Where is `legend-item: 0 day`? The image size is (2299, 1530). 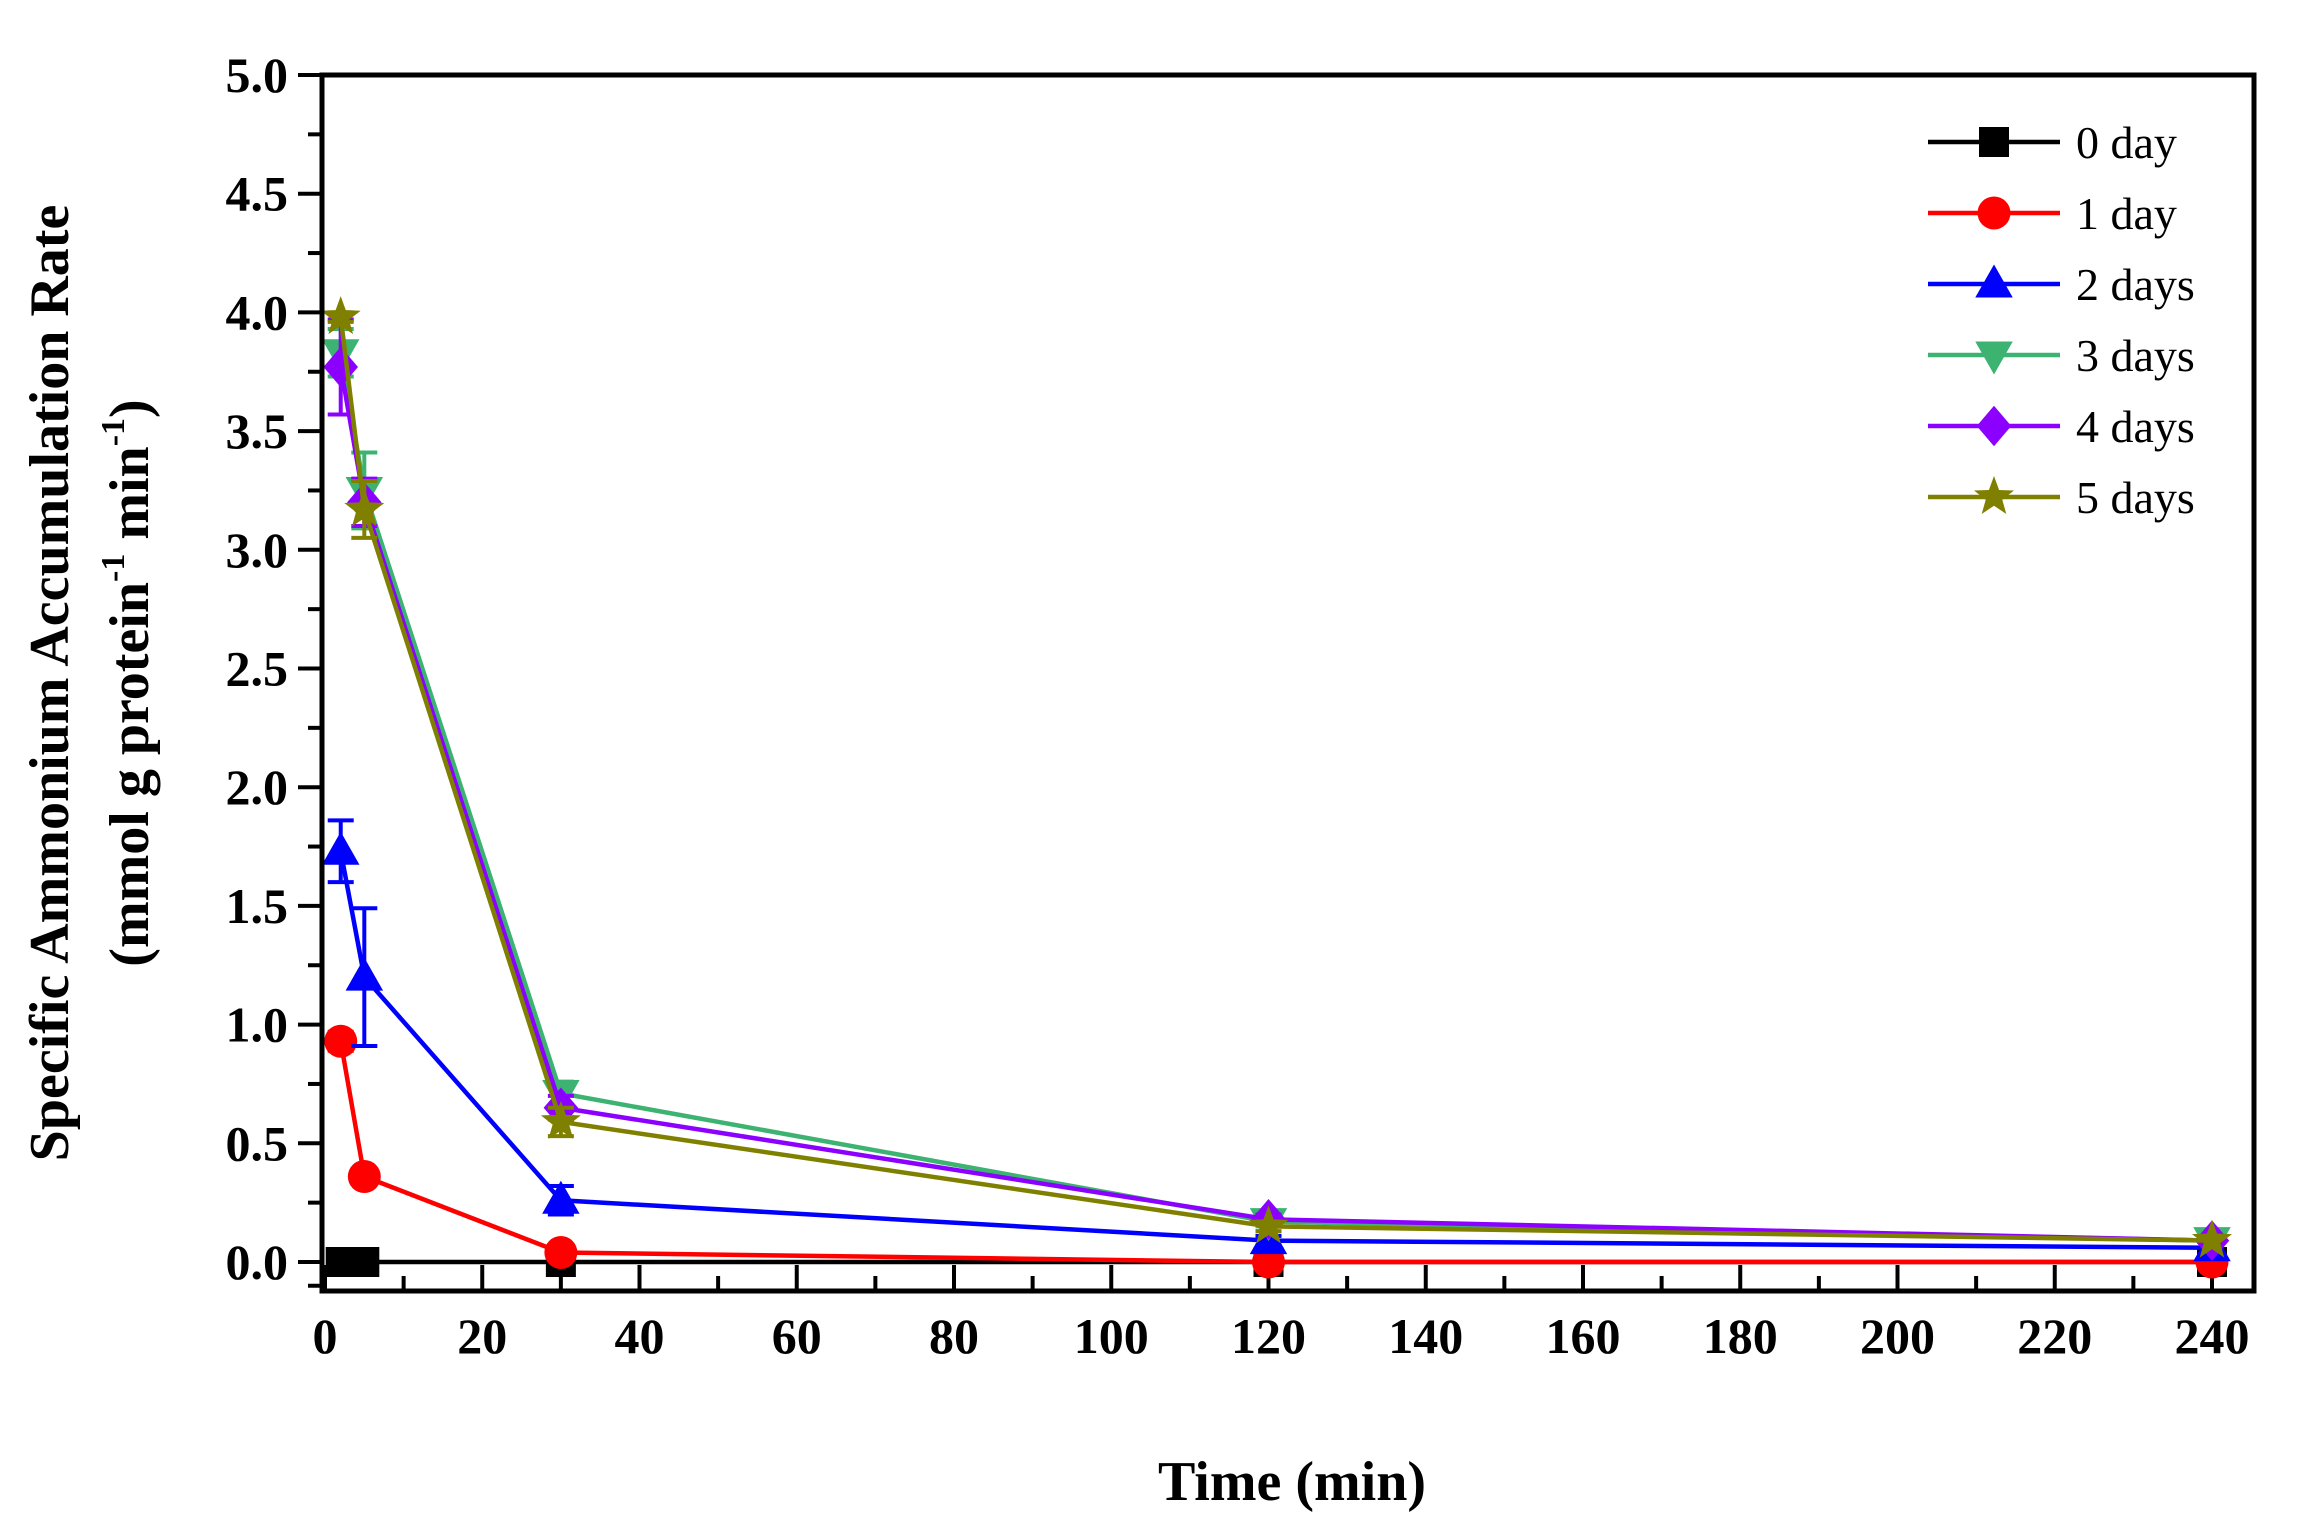
legend-item: 0 day is located at coordinates (2052, 142).